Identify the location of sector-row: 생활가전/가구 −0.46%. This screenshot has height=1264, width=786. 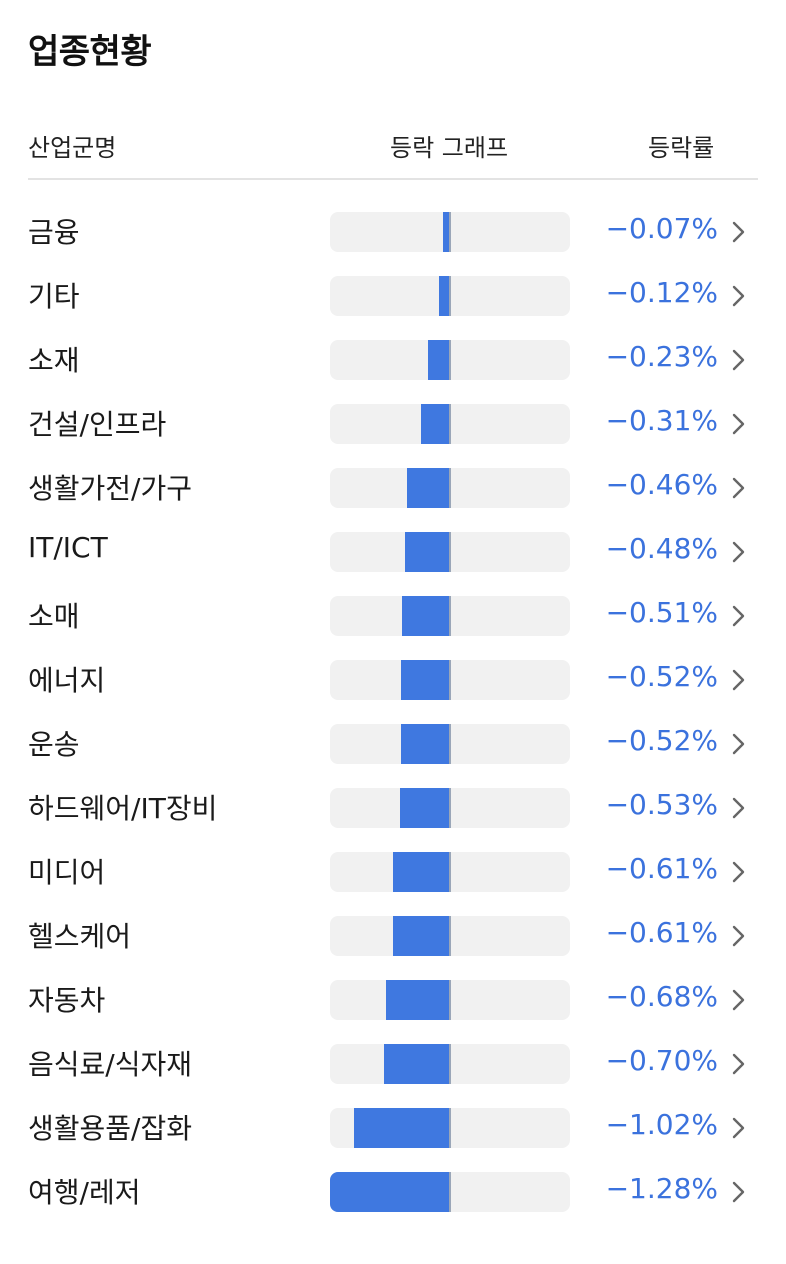
(393, 488).